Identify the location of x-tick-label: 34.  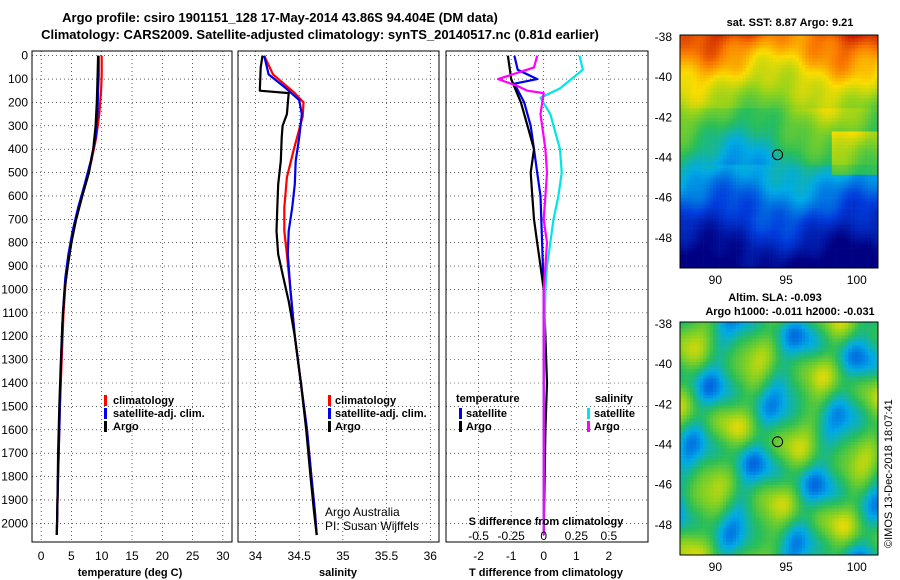
(256, 556).